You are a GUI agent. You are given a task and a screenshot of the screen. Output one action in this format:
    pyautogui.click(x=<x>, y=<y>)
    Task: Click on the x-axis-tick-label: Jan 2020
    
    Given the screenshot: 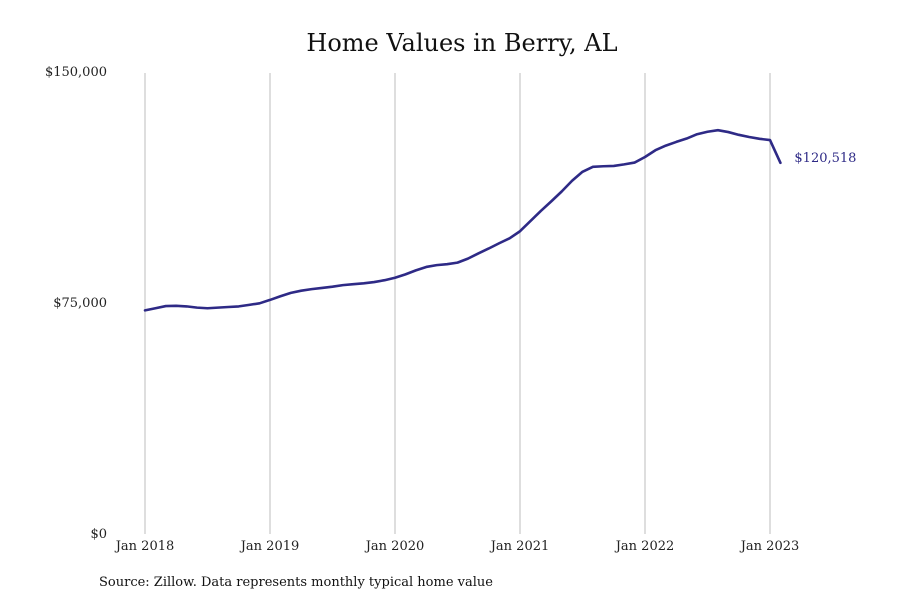 What is the action you would take?
    pyautogui.click(x=394, y=546)
    